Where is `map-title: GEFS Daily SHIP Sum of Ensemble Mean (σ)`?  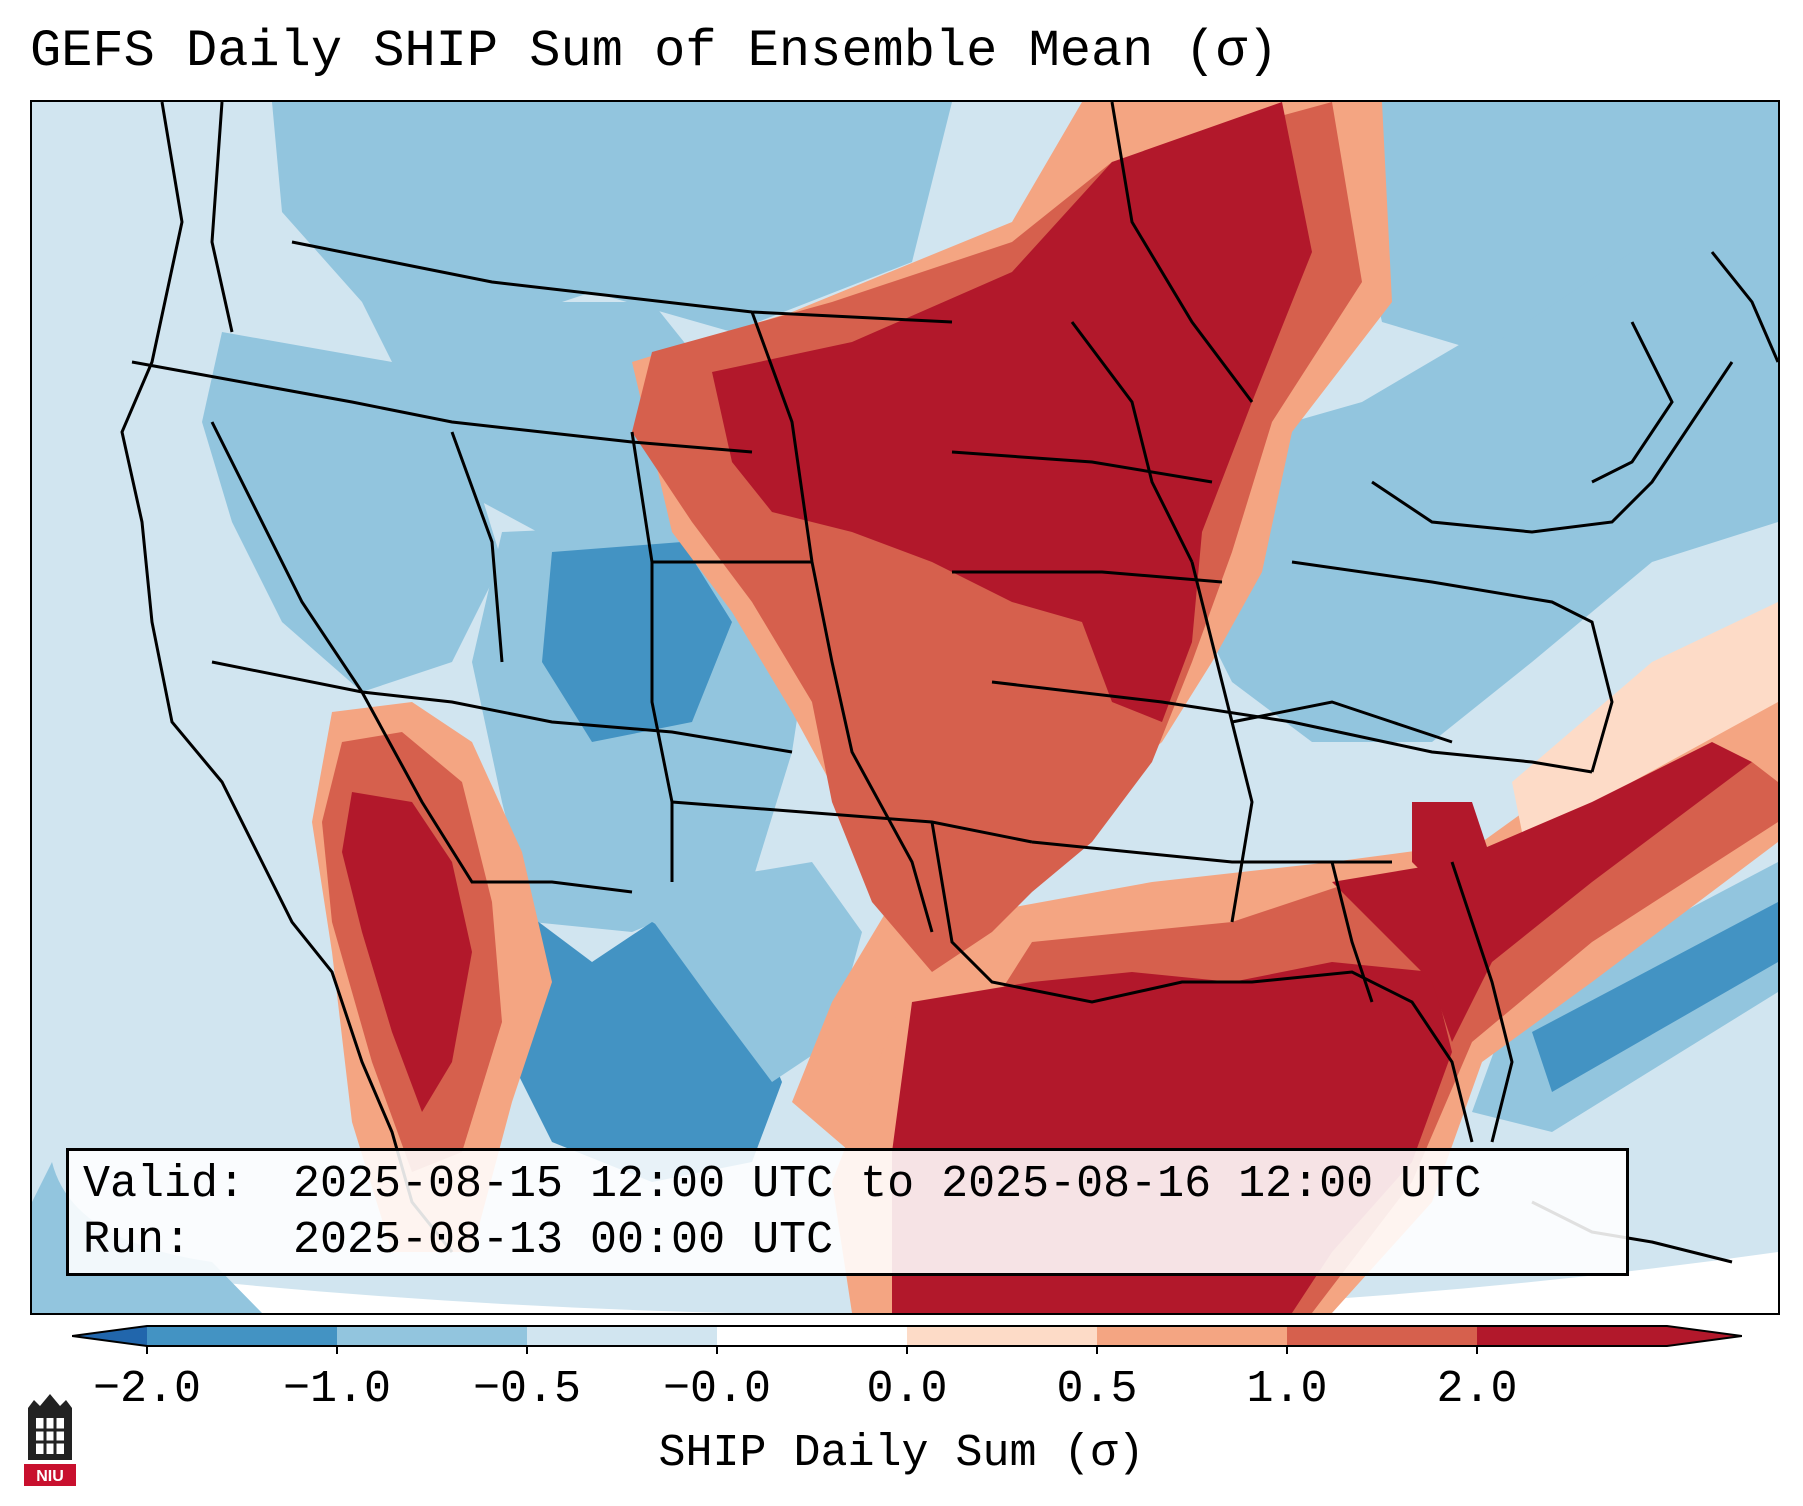 map-title: GEFS Daily SHIP Sum of Ensemble Mean (σ) is located at coordinates (654, 51).